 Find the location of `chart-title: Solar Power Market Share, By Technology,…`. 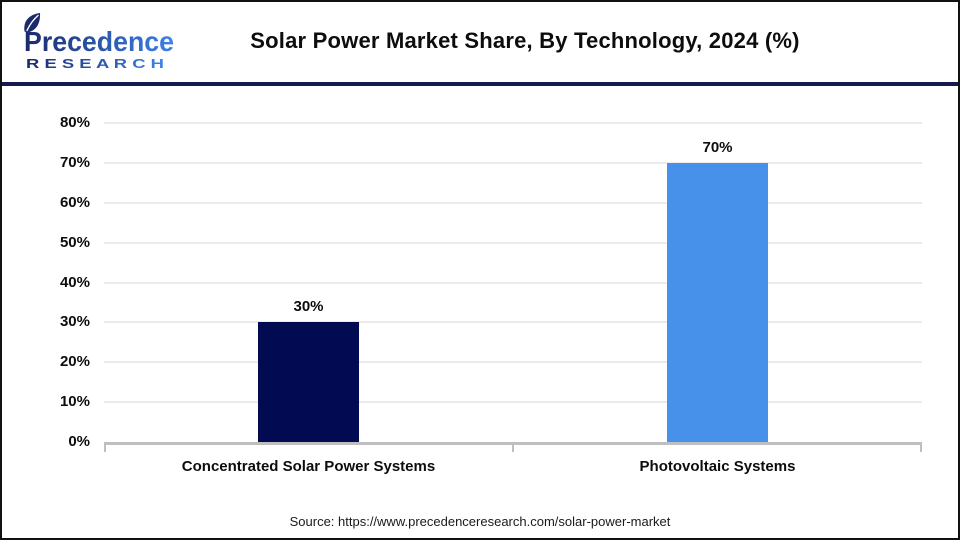

chart-title: Solar Power Market Share, By Technology,… is located at coordinates (525, 40).